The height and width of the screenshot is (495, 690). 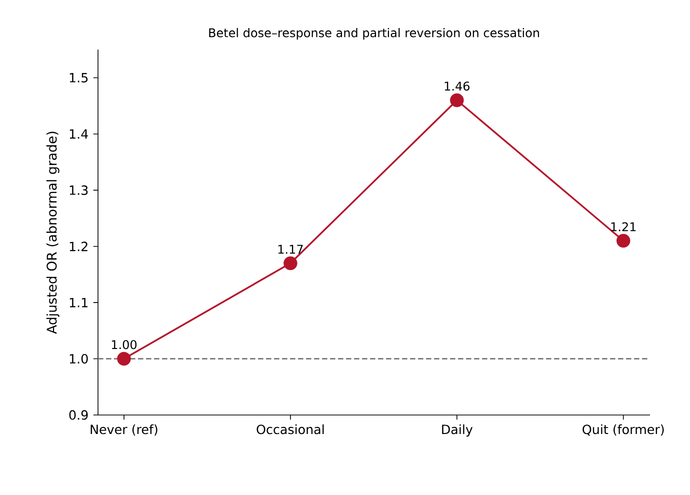 What do you see at coordinates (79, 190) in the screenshot?
I see `y-tick-label: 1.3` at bounding box center [79, 190].